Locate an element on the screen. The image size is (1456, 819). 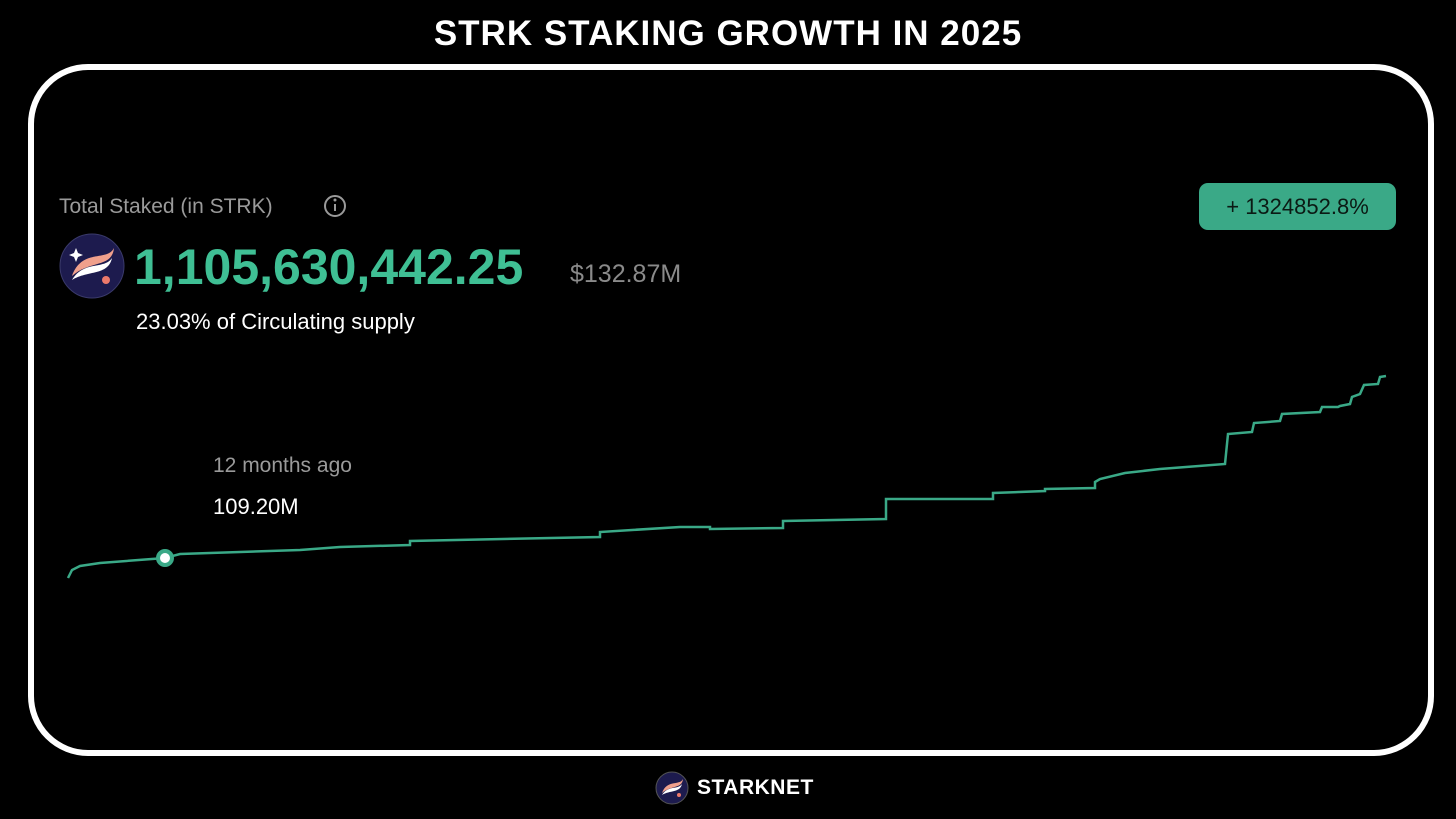
tooltip-label: 12 months ago is located at coordinates (282, 465).